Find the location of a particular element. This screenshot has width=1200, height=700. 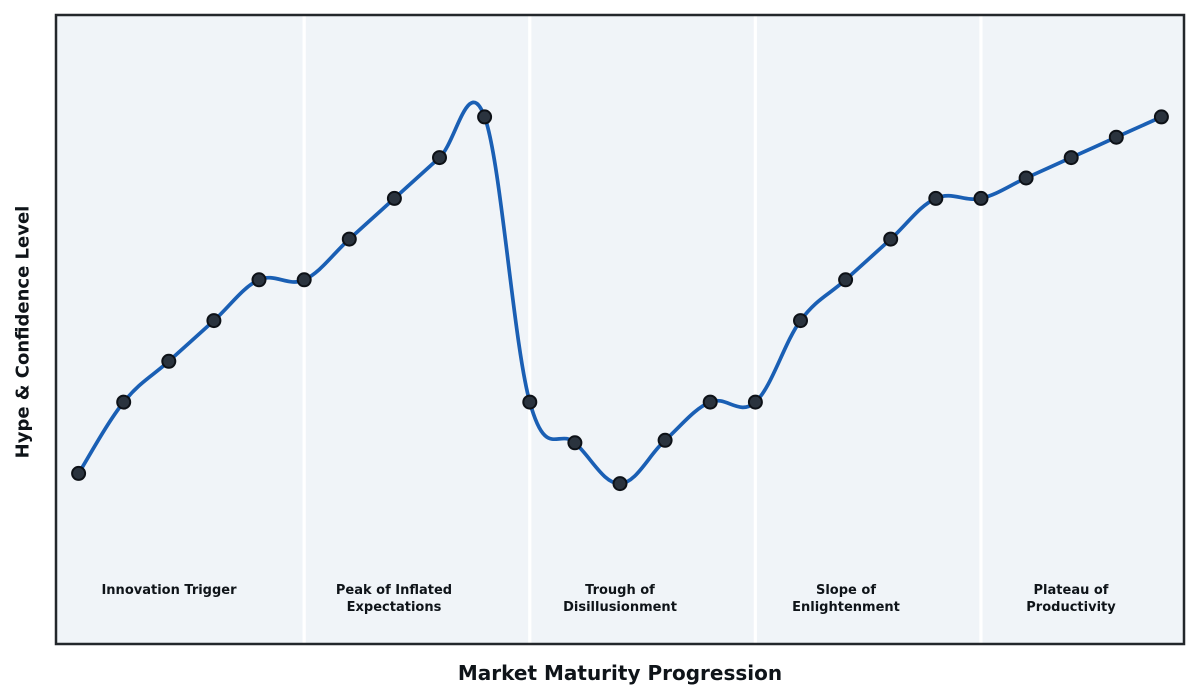

y-axis-label: Hype & Confidence Level is located at coordinates (23, 332).